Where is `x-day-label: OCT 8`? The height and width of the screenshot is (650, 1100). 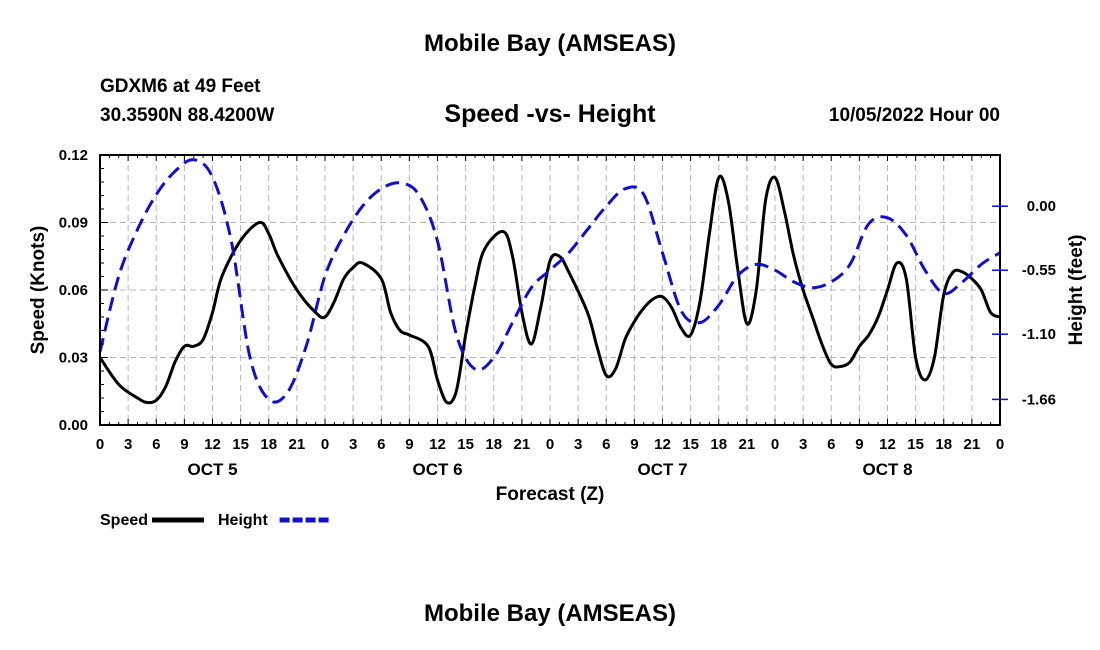 x-day-label: OCT 8 is located at coordinates (887, 469).